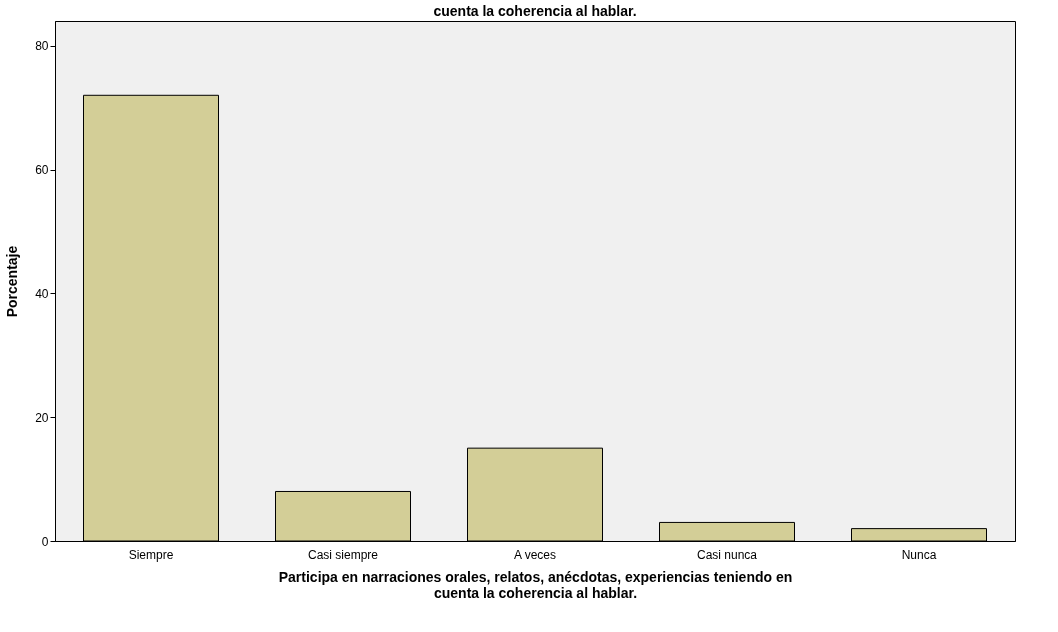 The width and height of the screenshot is (1058, 632). What do you see at coordinates (535, 554) in the screenshot?
I see `x-tick-label: A veces` at bounding box center [535, 554].